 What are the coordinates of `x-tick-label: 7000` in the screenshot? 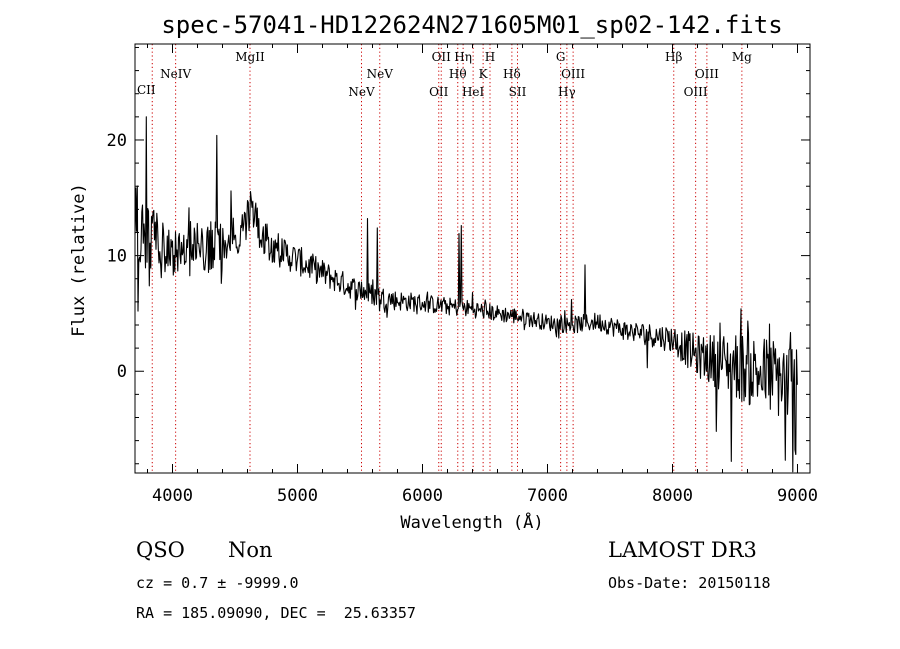 It's located at (547, 496).